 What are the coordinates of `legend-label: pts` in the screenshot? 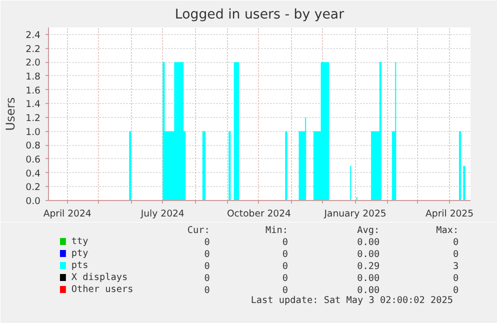 It's located at (79, 265).